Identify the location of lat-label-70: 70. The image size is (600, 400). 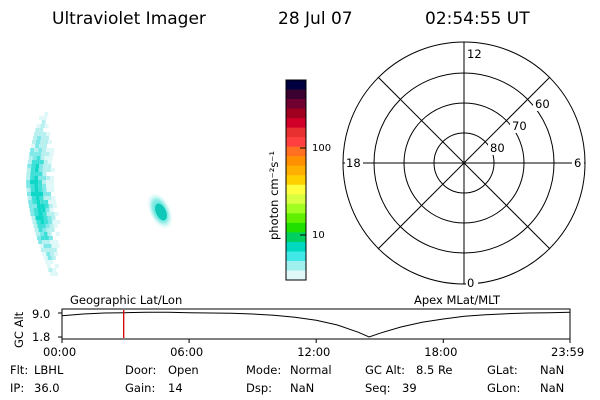
(519, 126).